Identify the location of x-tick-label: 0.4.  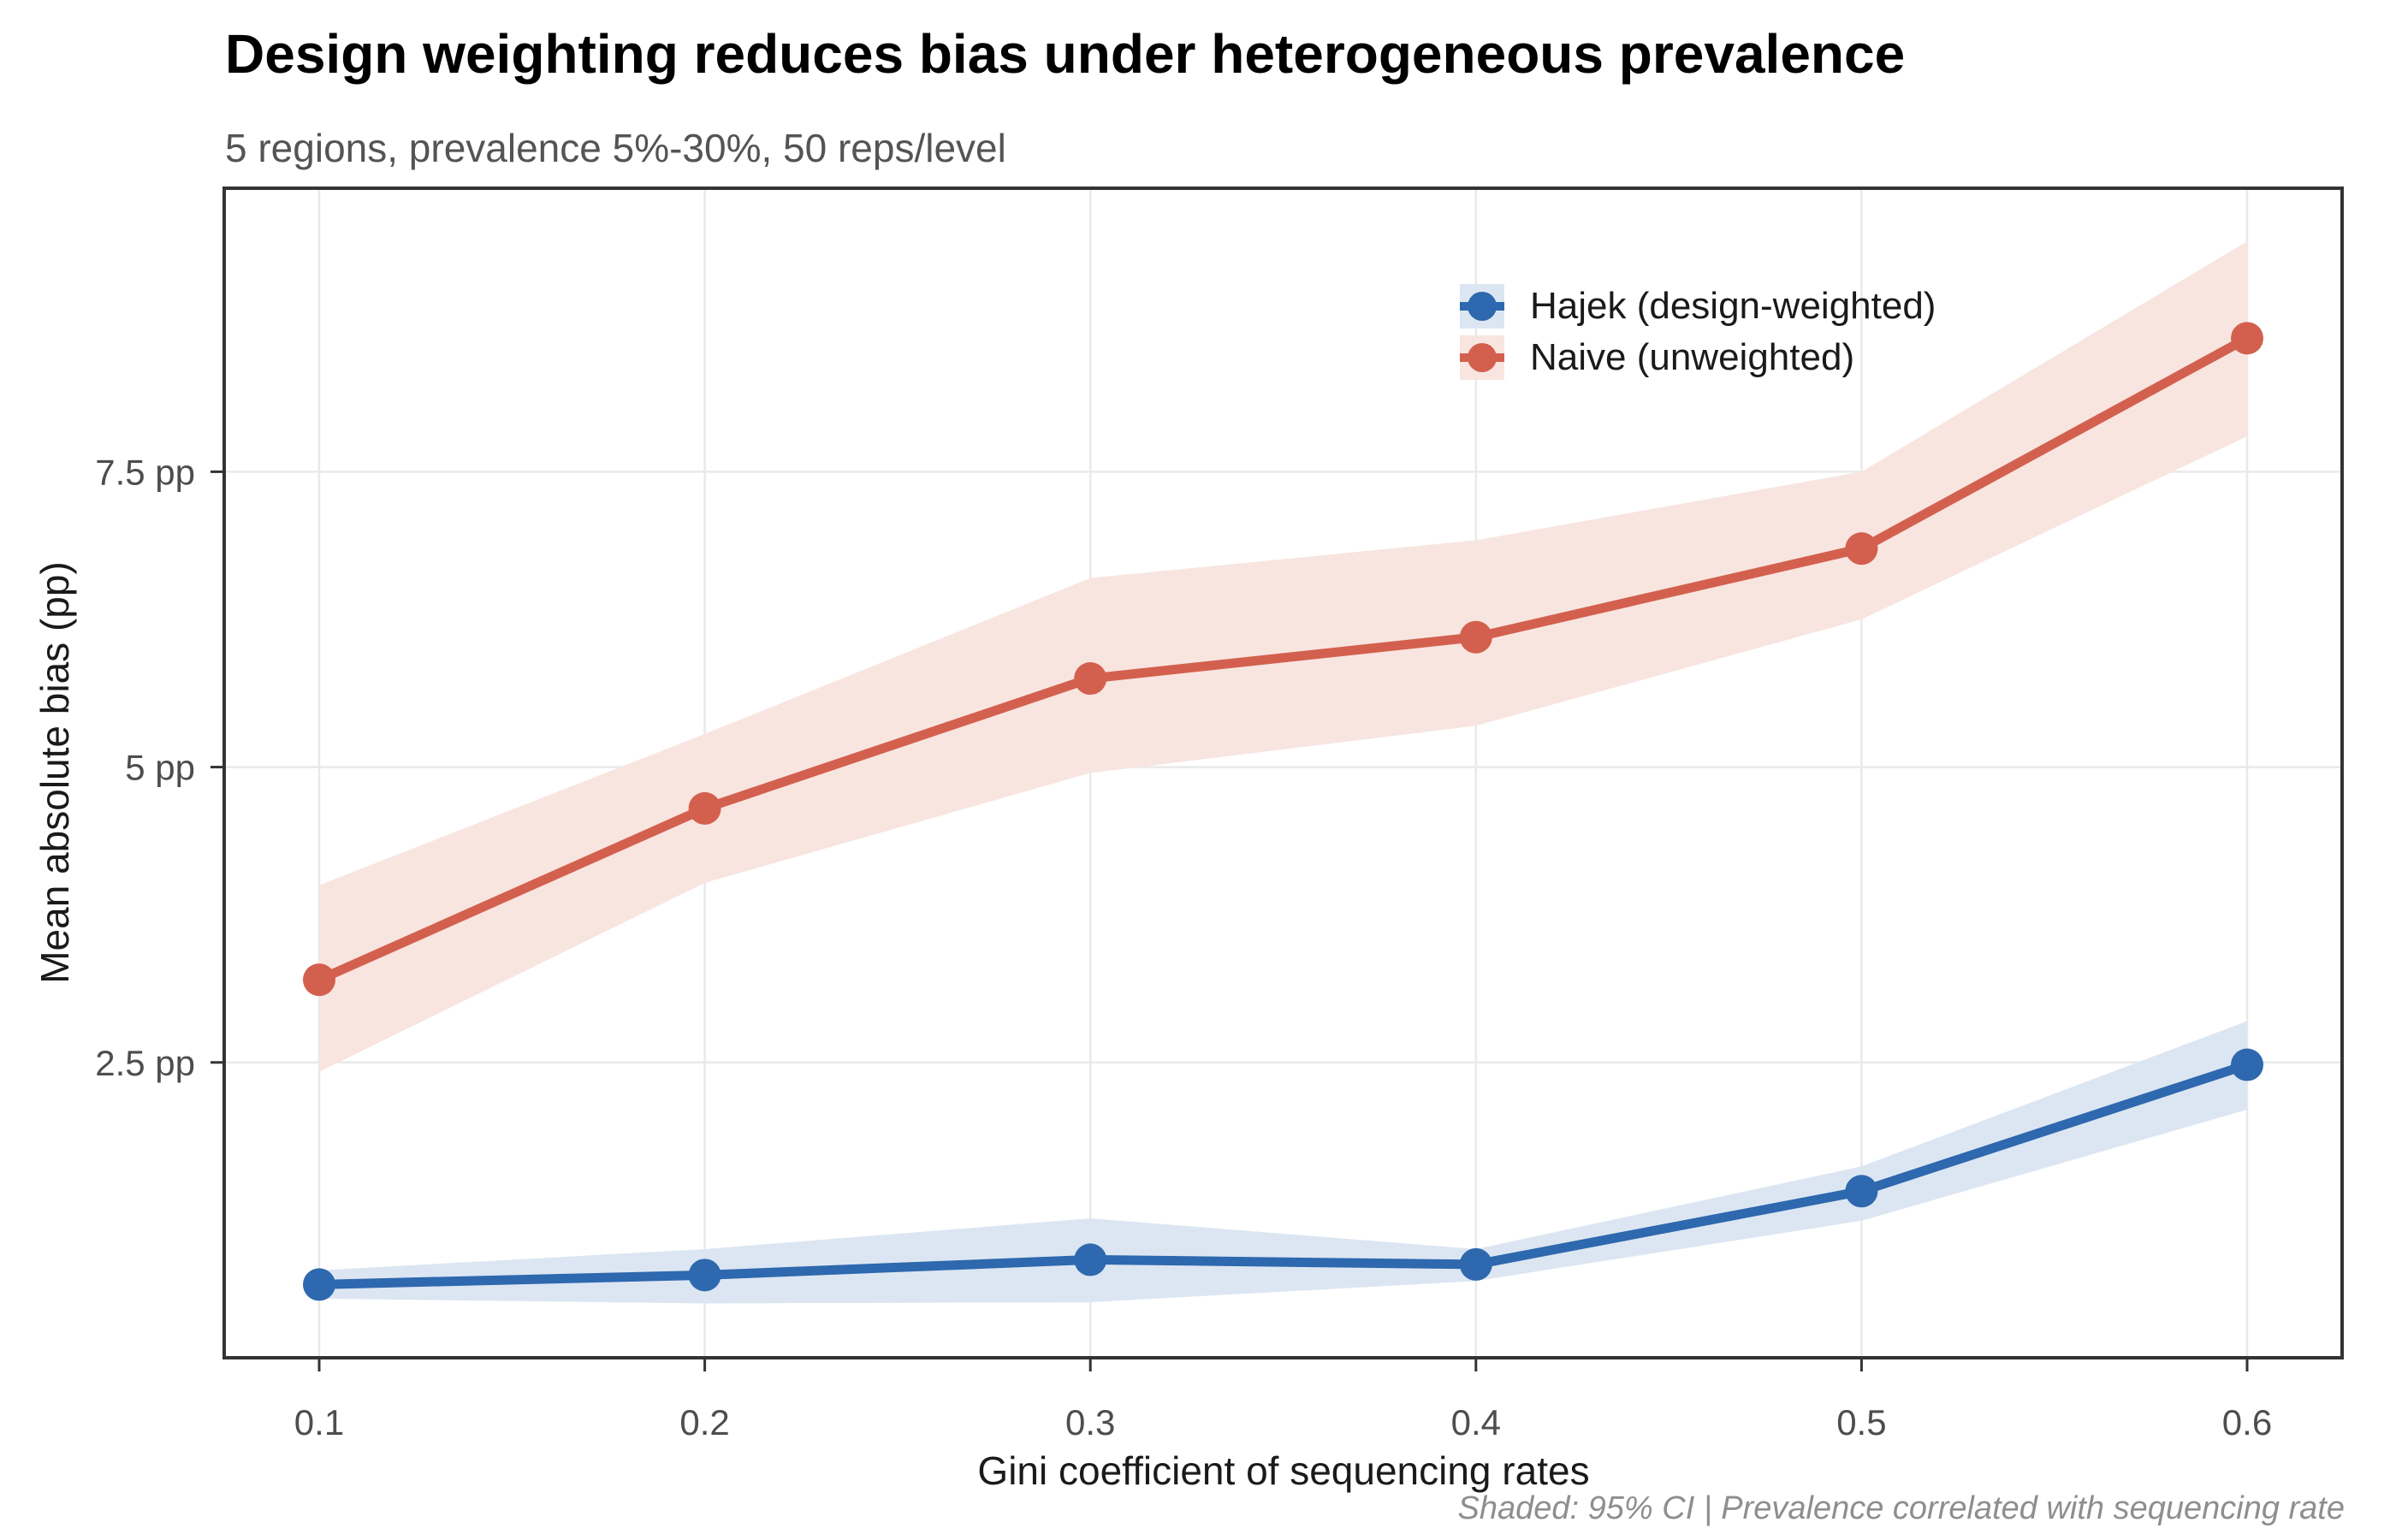
(1476, 1422).